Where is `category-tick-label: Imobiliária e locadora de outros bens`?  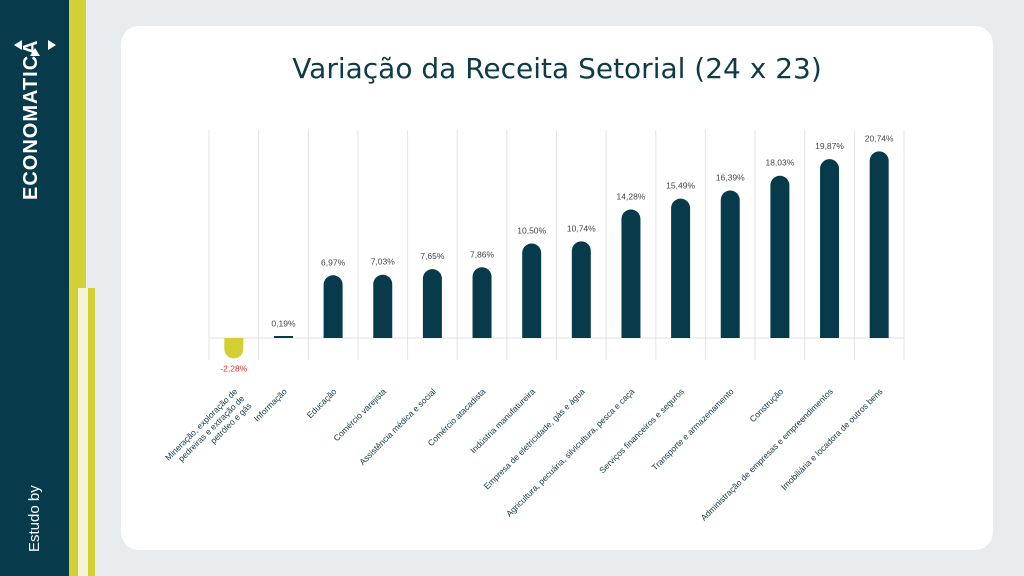 category-tick-label: Imobiliária e locadora de outros bens is located at coordinates (832, 439).